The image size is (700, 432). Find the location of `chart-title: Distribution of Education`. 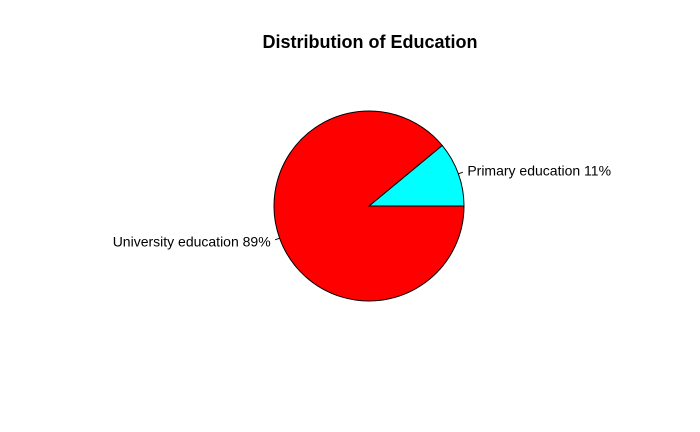

chart-title: Distribution of Education is located at coordinates (370, 42).